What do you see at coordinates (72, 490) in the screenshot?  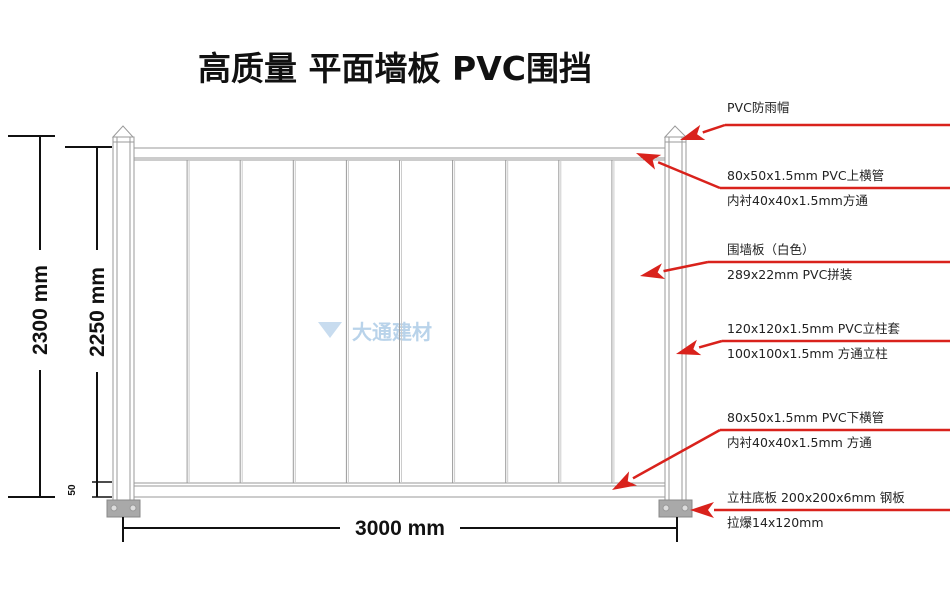 I see `dimension-50-label: 50` at bounding box center [72, 490].